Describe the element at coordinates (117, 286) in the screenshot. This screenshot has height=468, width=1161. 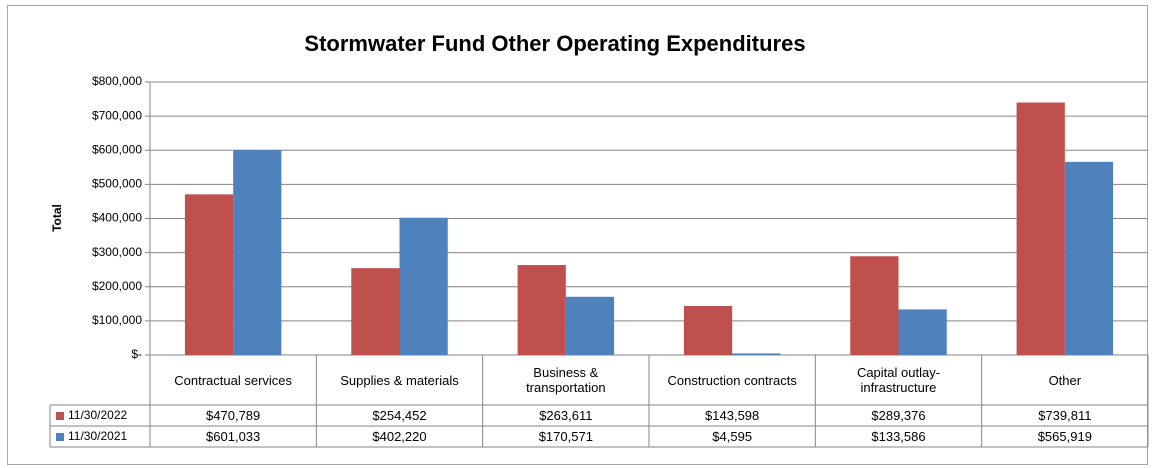
I see `y-tick-label: $200,000` at that location.